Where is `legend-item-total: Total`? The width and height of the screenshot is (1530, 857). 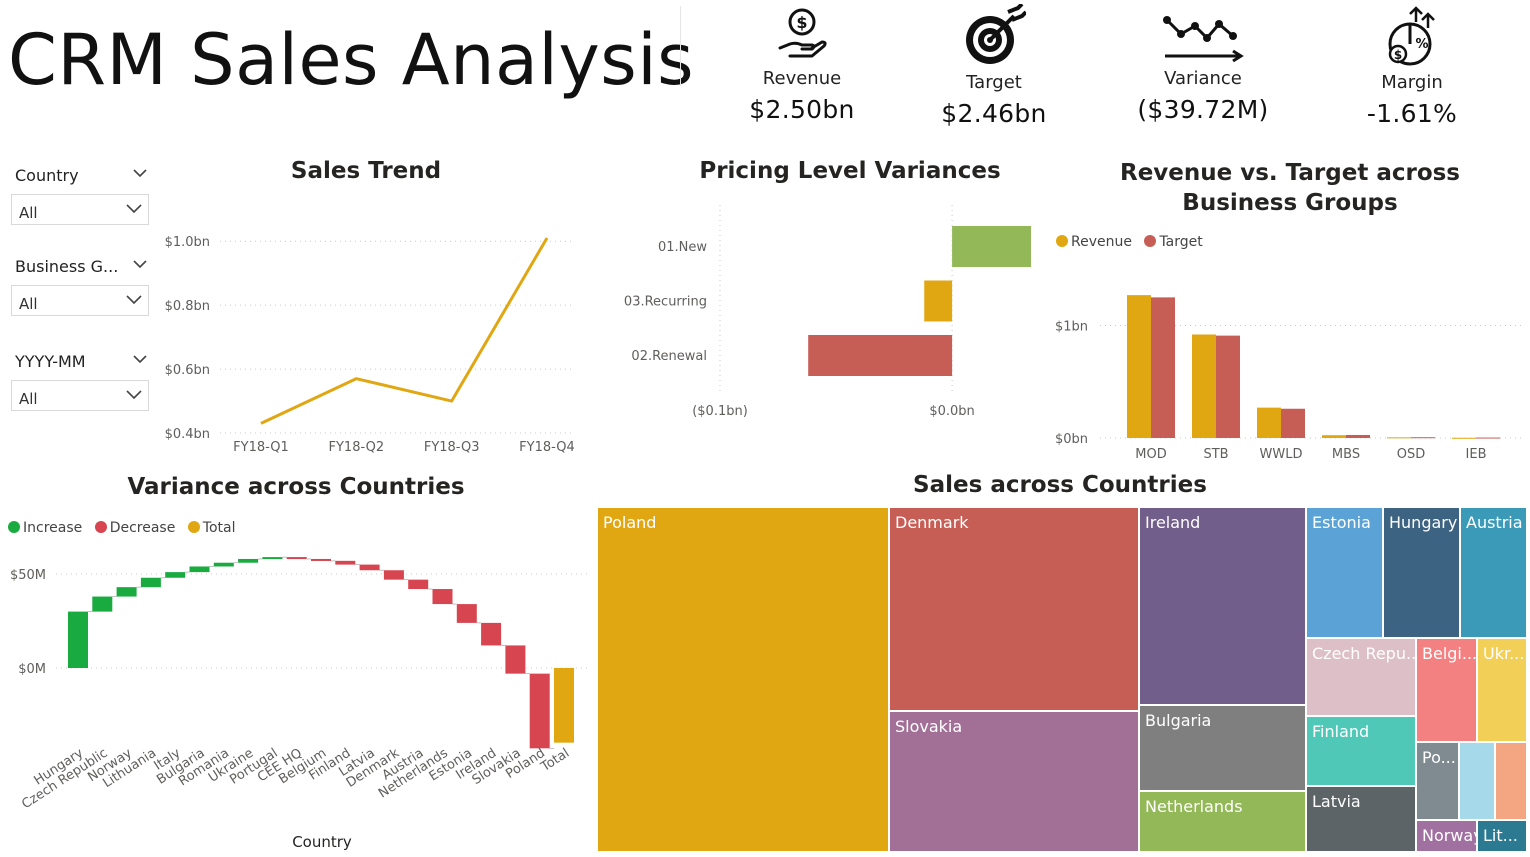
legend-item-total: Total is located at coordinates (211, 528).